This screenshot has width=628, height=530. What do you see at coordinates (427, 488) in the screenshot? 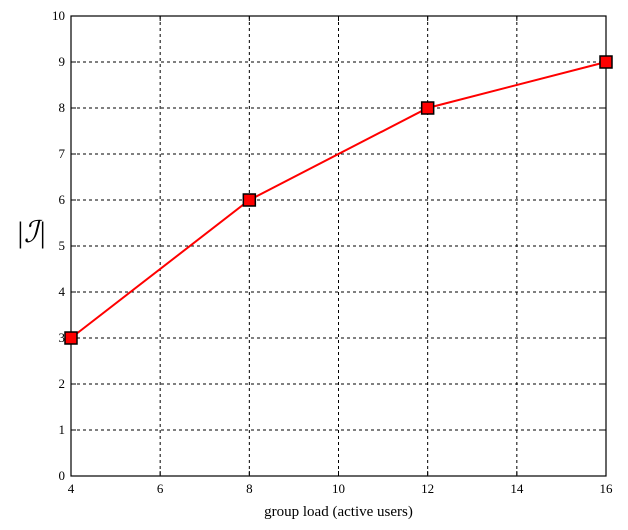
I see `x-tick-label: 12` at bounding box center [427, 488].